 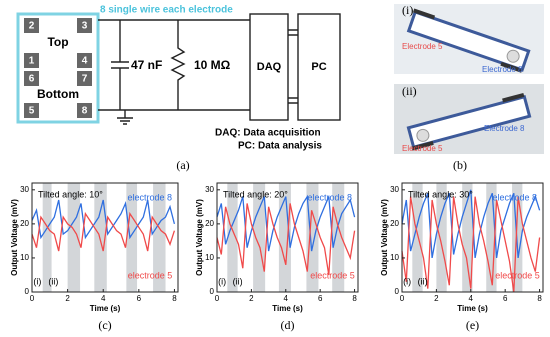 I want to click on annotation: Tilted angle: 20°, so click(x=255, y=194).